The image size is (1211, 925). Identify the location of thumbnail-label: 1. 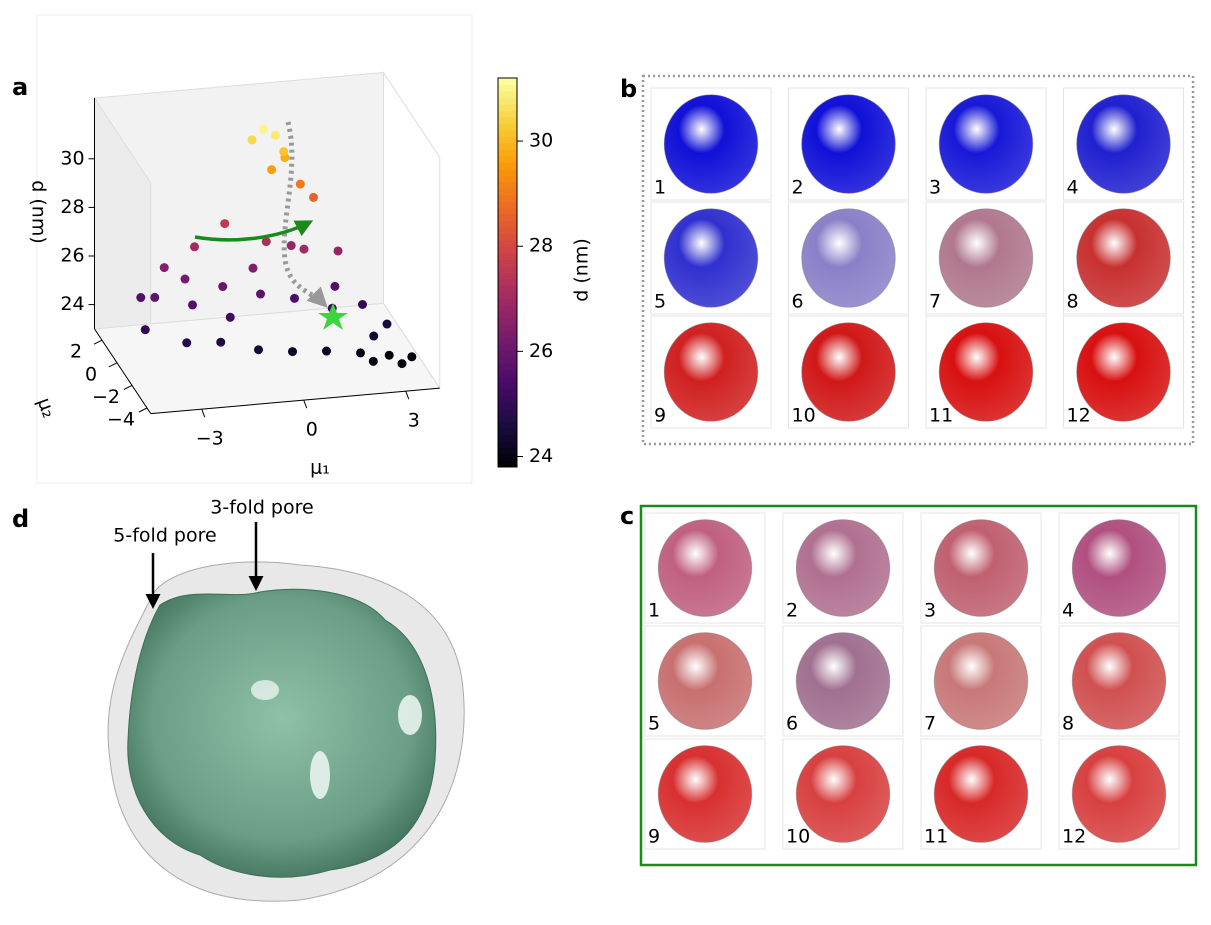
(660, 188).